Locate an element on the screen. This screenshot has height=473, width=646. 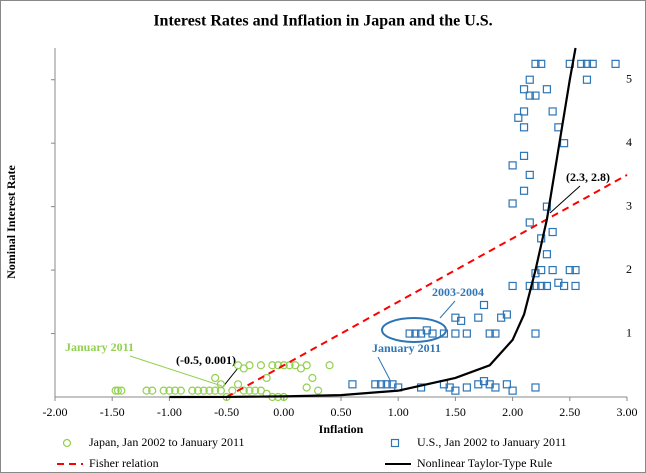
x-tick-label: -2.00 is located at coordinates (55, 412).